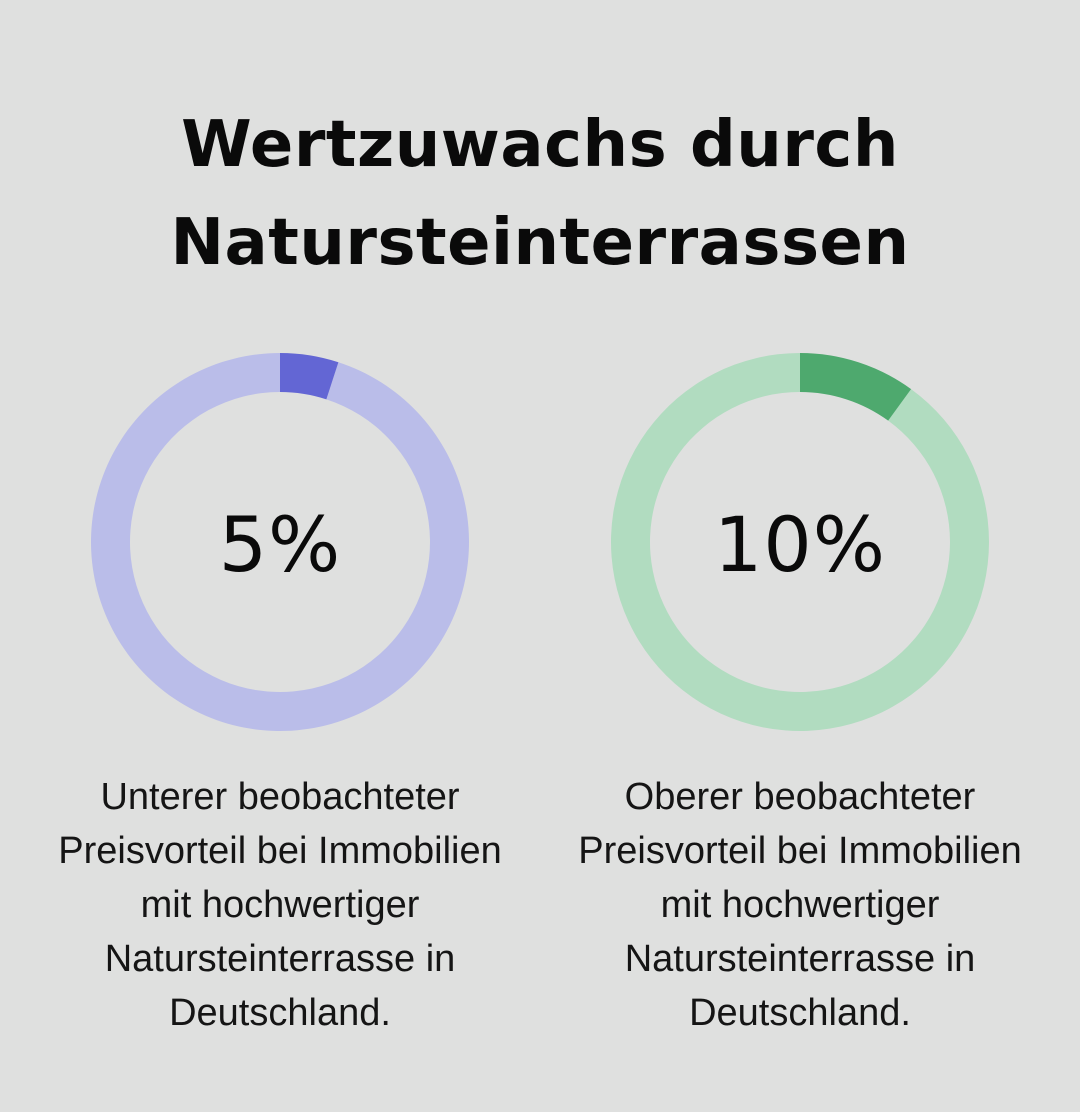  I want to click on donut-chart-upper, so click(800, 542).